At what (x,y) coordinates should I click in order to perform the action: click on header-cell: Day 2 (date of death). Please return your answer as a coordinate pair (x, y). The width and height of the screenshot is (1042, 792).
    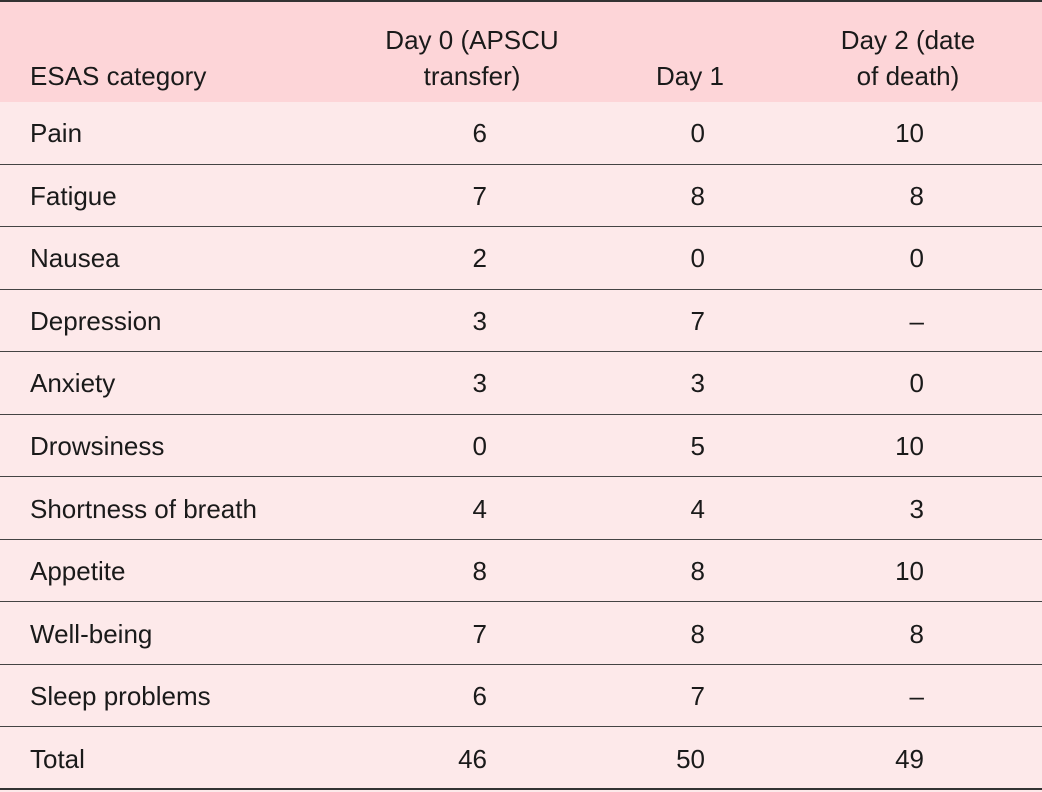
    Looking at the image, I should click on (908, 58).